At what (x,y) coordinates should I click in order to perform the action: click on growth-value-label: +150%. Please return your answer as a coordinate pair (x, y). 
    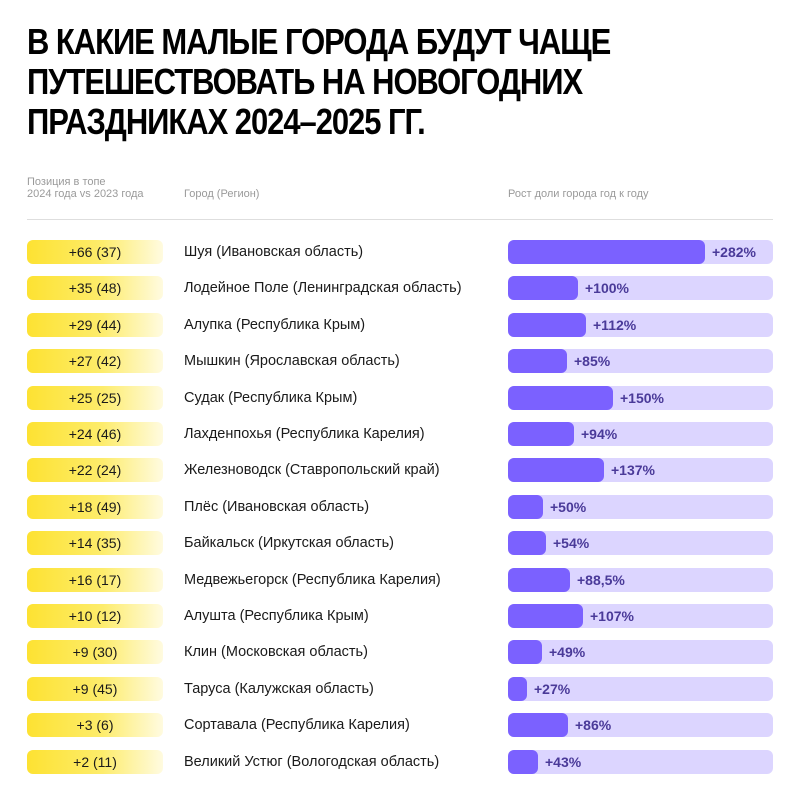
    Looking at the image, I should click on (642, 397).